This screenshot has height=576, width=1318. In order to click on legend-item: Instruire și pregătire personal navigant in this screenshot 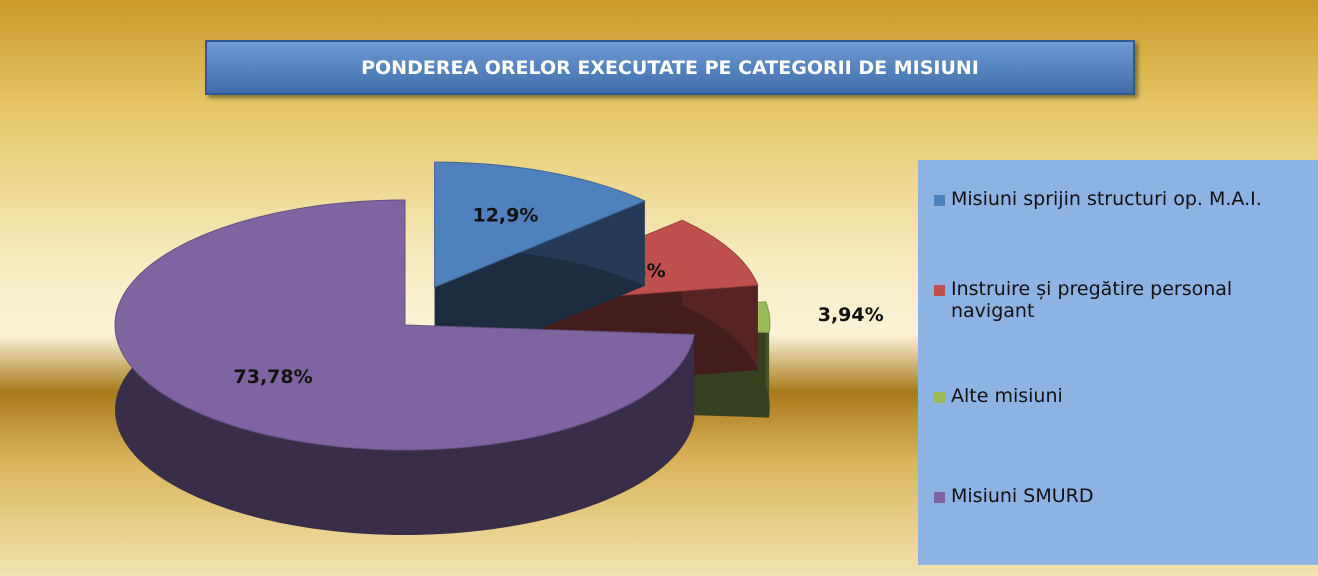, I will do `click(1124, 300)`.